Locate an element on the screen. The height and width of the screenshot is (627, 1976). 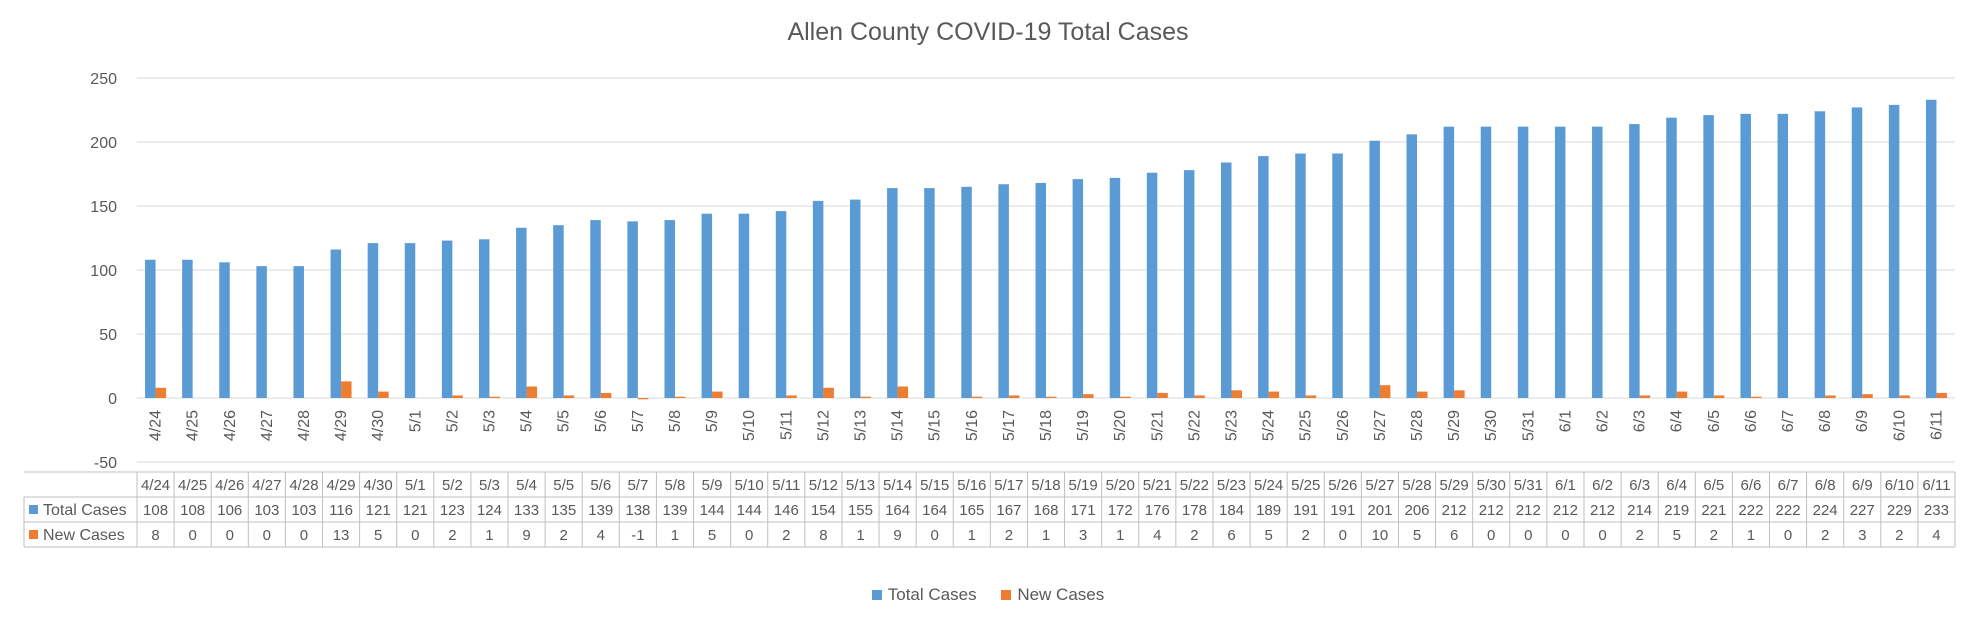
x-tick-label: 5/3 is located at coordinates (489, 421).